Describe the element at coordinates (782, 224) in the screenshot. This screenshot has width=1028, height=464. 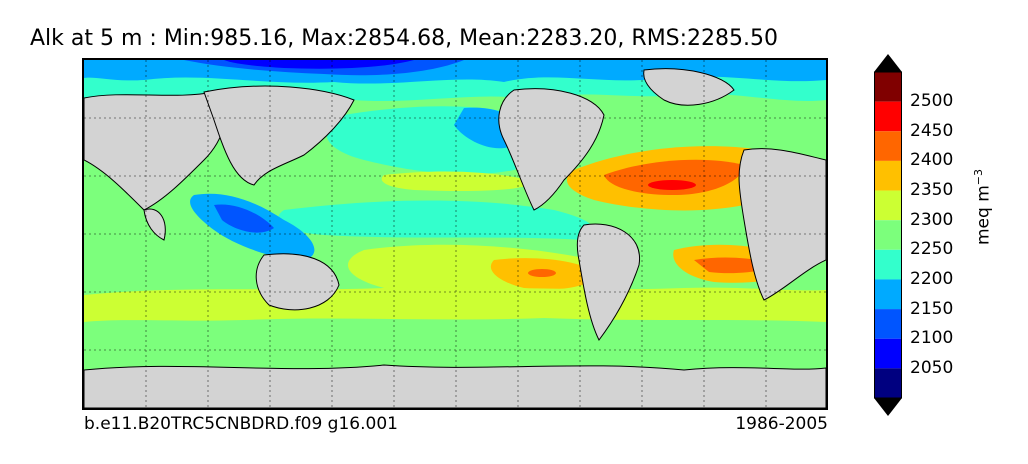
I see `land-africa` at that location.